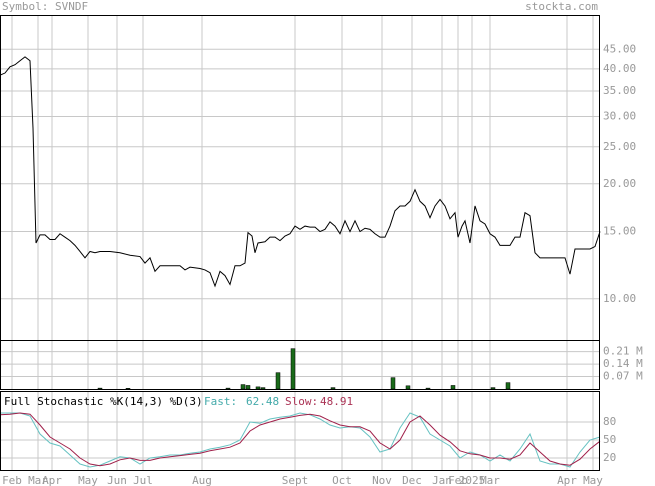 The image size is (655, 486). I want to click on y-tick-label: 0.21 M, so click(623, 351).